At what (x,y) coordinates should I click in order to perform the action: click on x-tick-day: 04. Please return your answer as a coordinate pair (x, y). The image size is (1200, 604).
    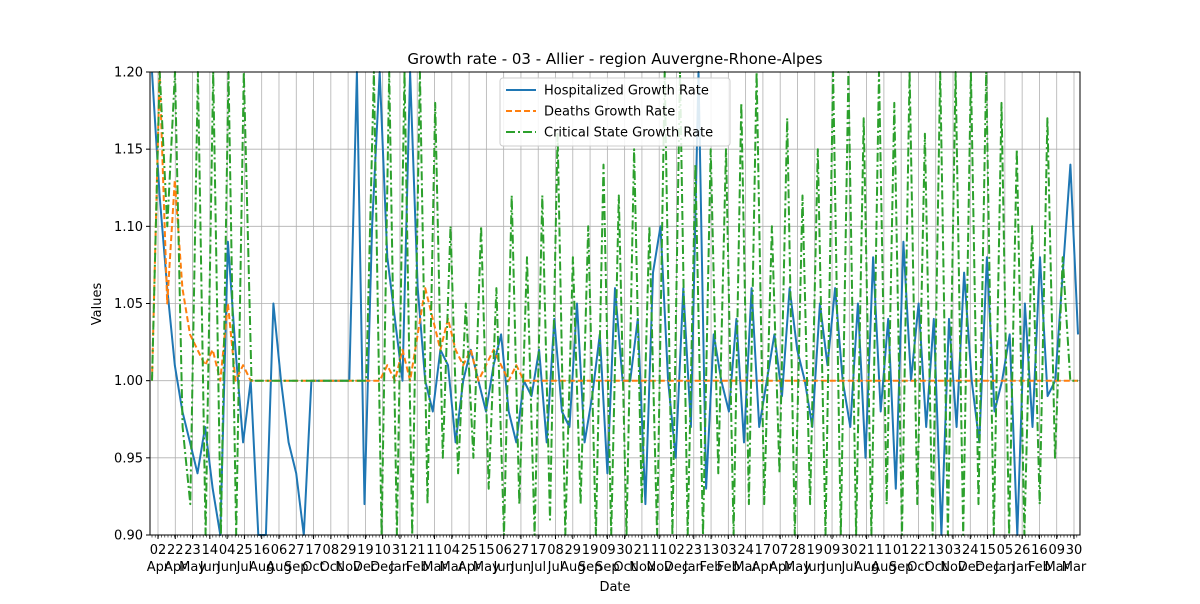
    Looking at the image, I should click on (452, 550).